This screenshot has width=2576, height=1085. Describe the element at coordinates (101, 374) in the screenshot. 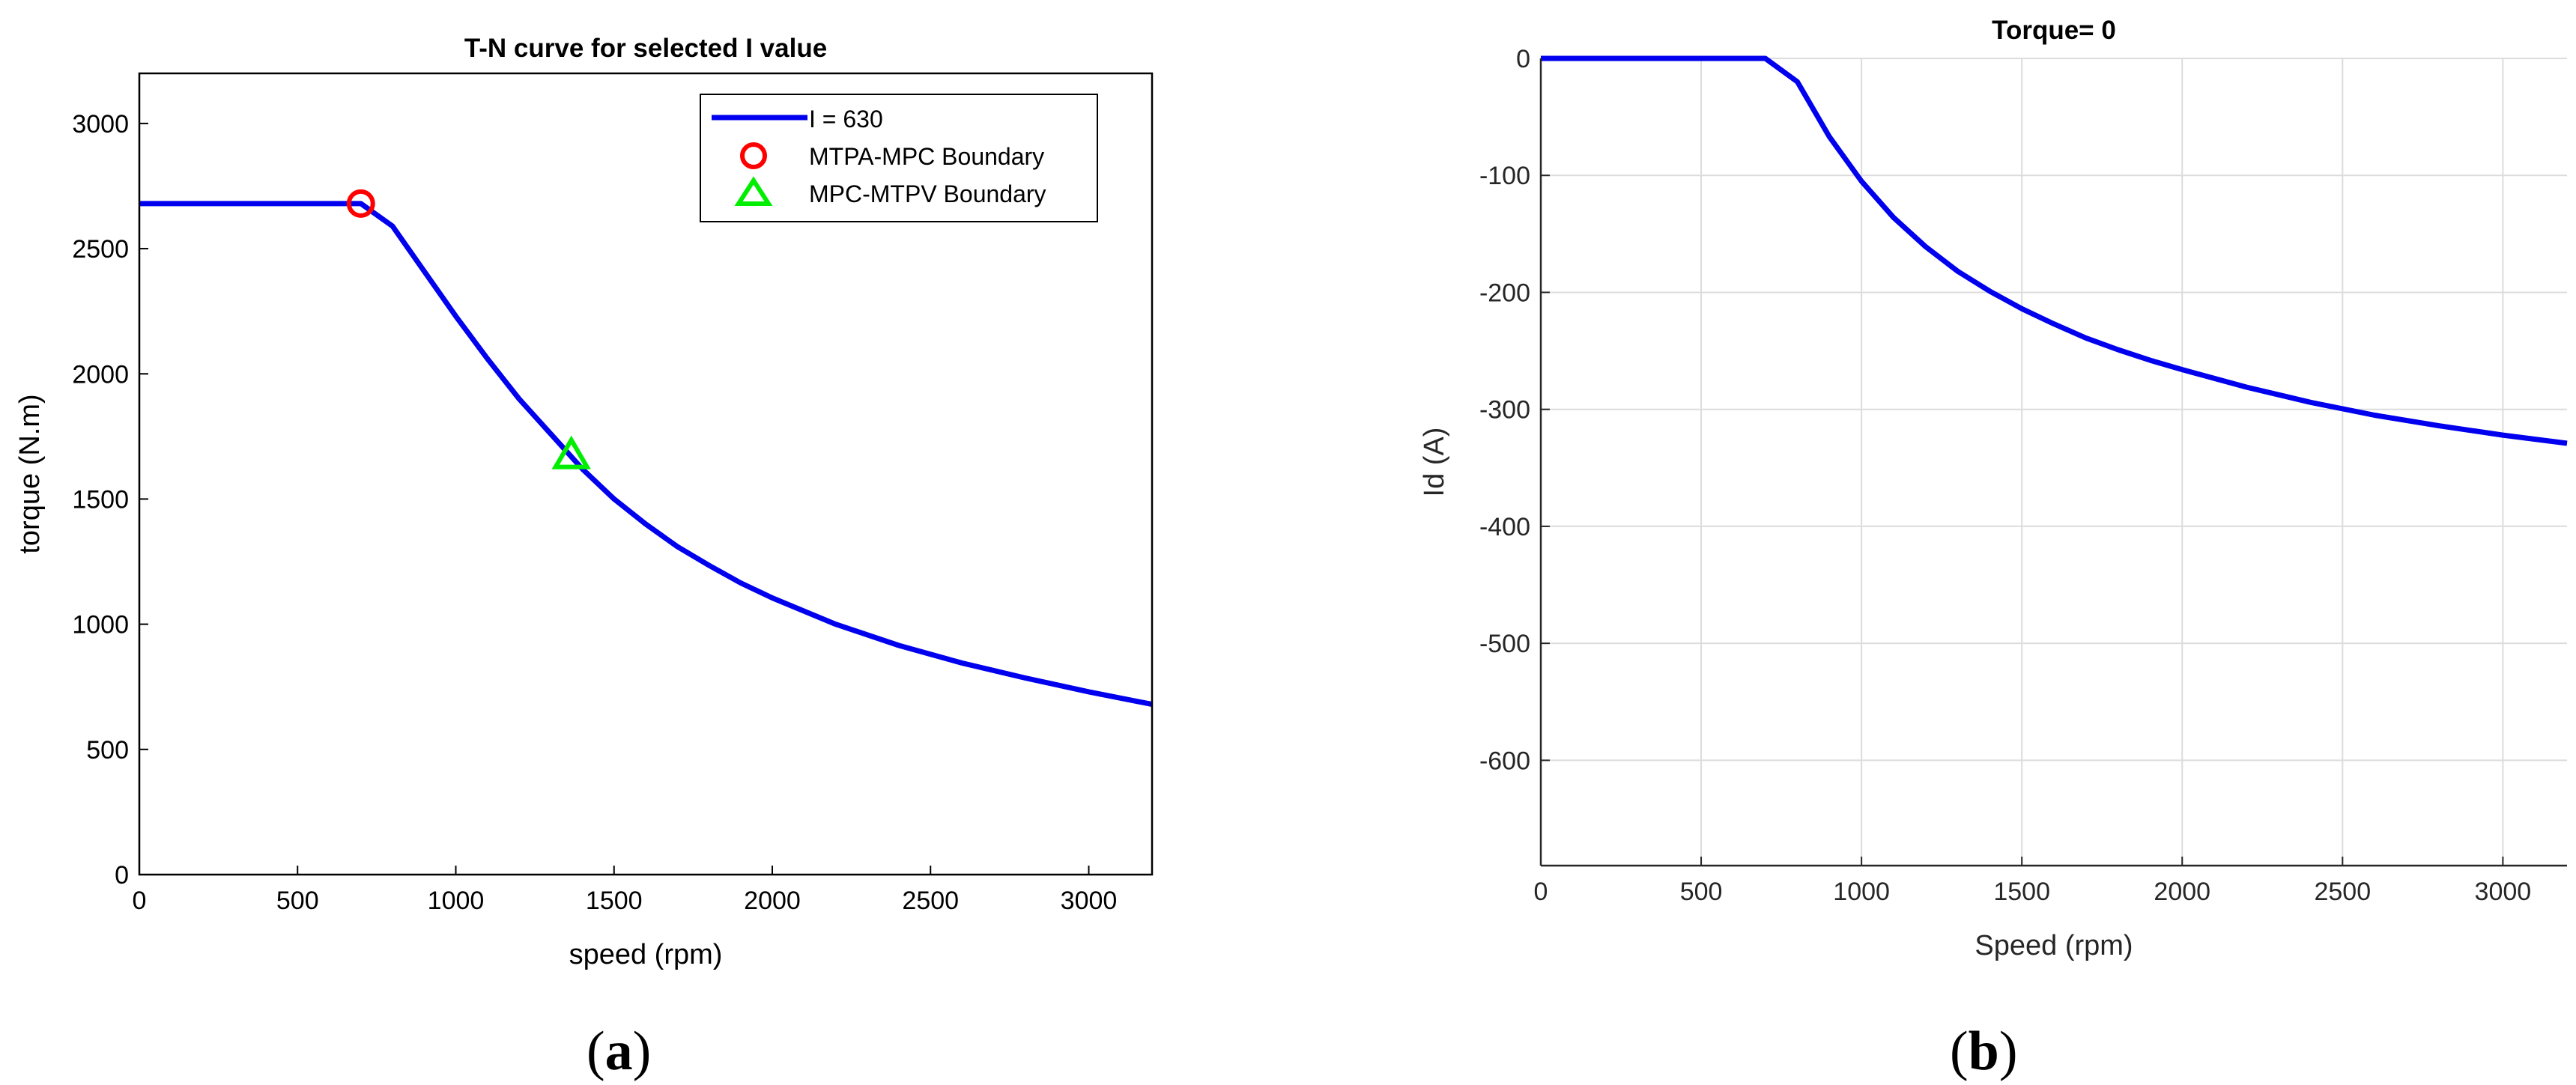

I see `y-tick-label: 2000` at that location.